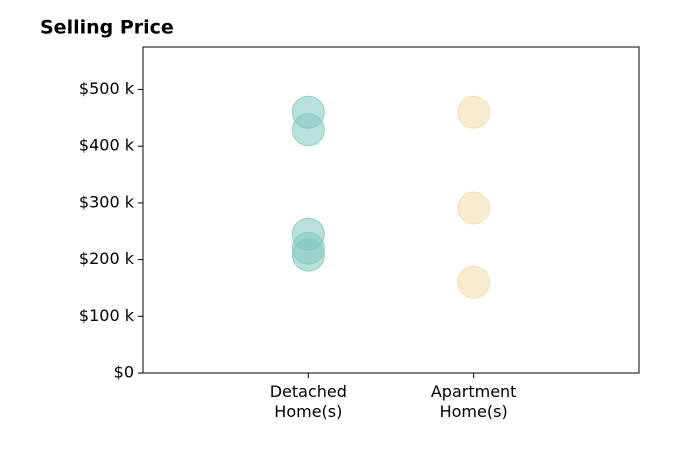  What do you see at coordinates (107, 28) in the screenshot?
I see `chart-title: Selling Price` at bounding box center [107, 28].